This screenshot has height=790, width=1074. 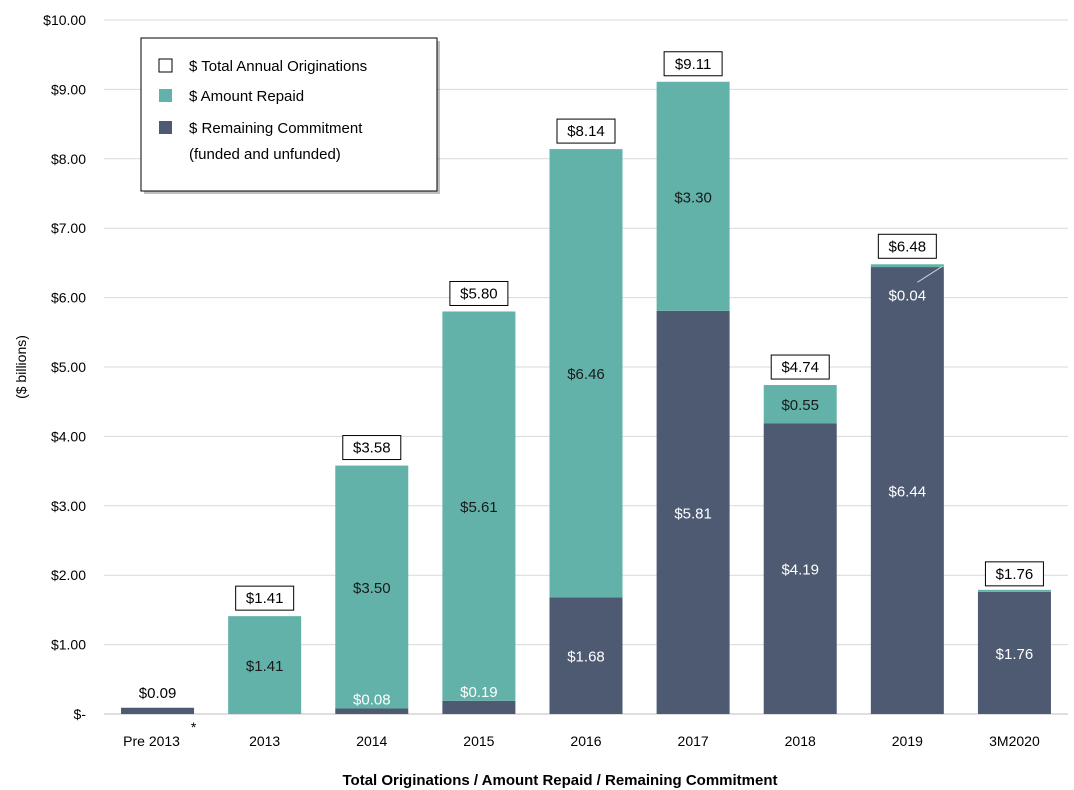 What do you see at coordinates (930, 274) in the screenshot?
I see `leader-line` at bounding box center [930, 274].